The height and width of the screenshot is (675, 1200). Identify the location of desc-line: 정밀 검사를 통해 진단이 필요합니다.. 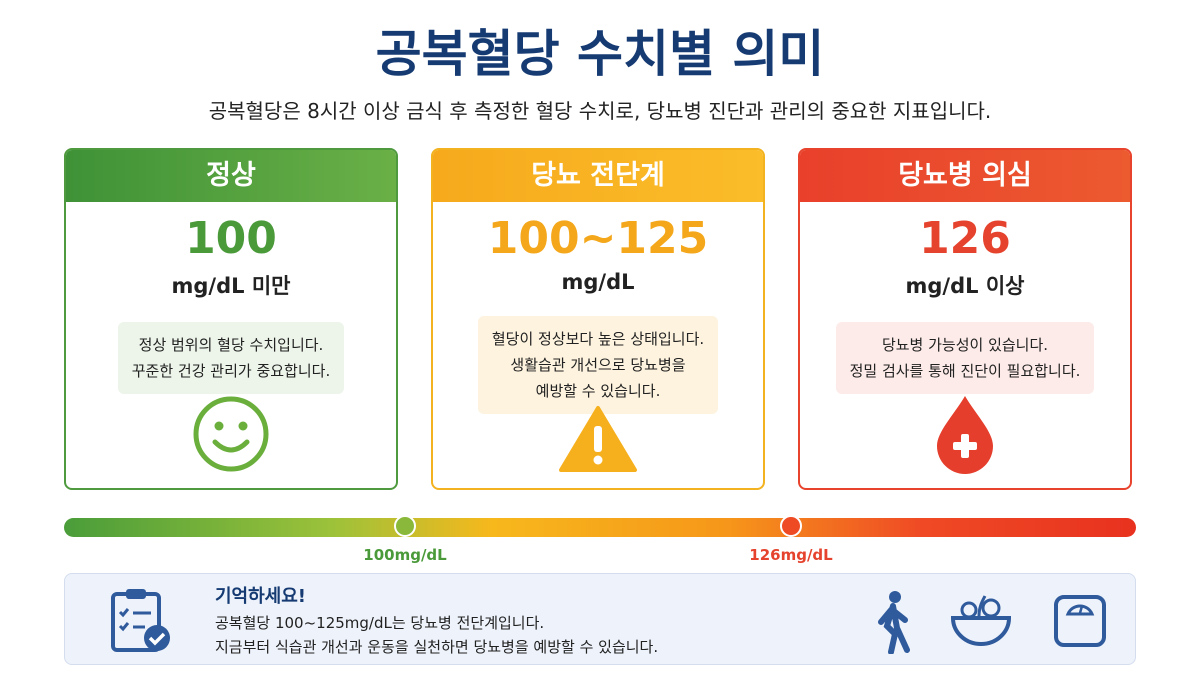
(965, 371).